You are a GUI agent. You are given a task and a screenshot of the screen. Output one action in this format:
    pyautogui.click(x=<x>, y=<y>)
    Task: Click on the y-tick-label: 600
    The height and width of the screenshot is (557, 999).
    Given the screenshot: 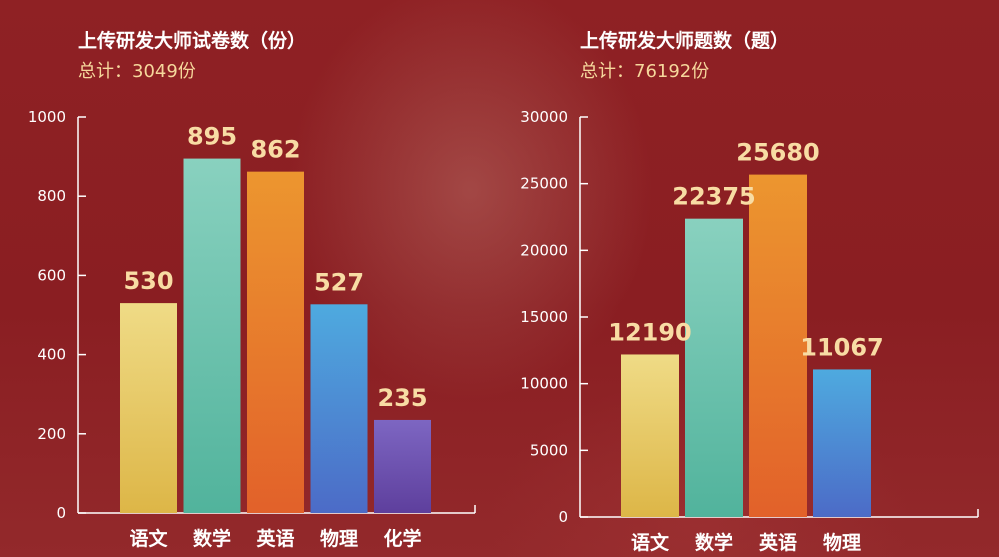 What is the action you would take?
    pyautogui.click(x=51, y=275)
    